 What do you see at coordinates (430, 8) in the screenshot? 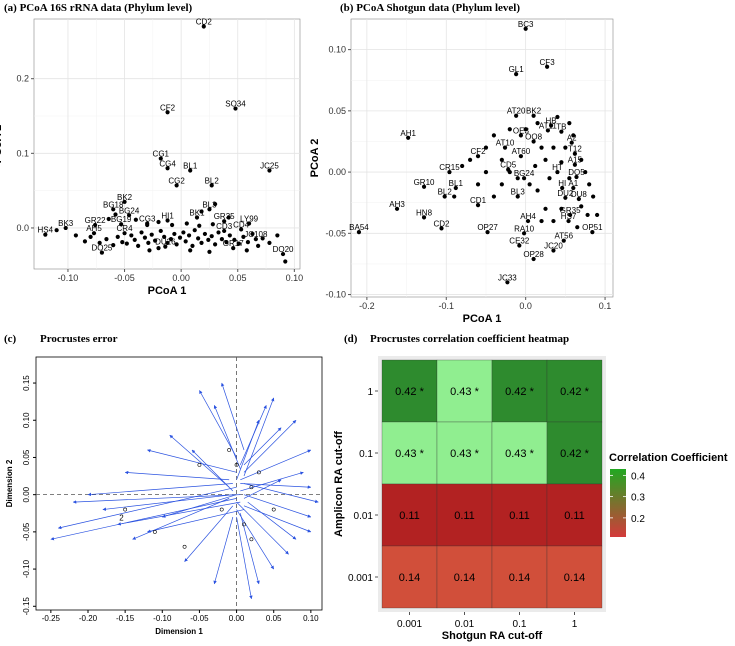
I see `panel-b-title: (b) PCoA Shotgun data (Phylum level)` at bounding box center [430, 8].